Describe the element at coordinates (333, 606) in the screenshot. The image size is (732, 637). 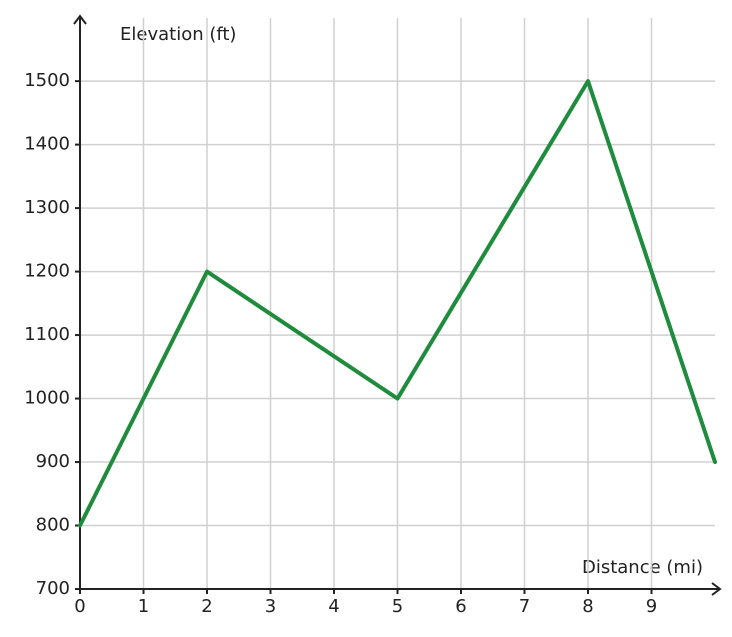
I see `x-tick-label: 4` at that location.